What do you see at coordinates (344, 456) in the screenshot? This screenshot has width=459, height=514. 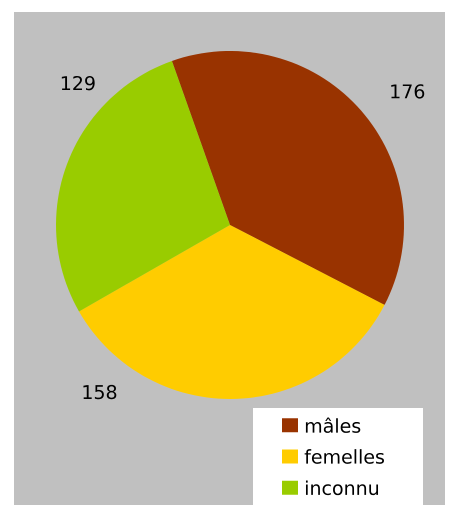 I see `legend-label: femelles` at bounding box center [344, 456].